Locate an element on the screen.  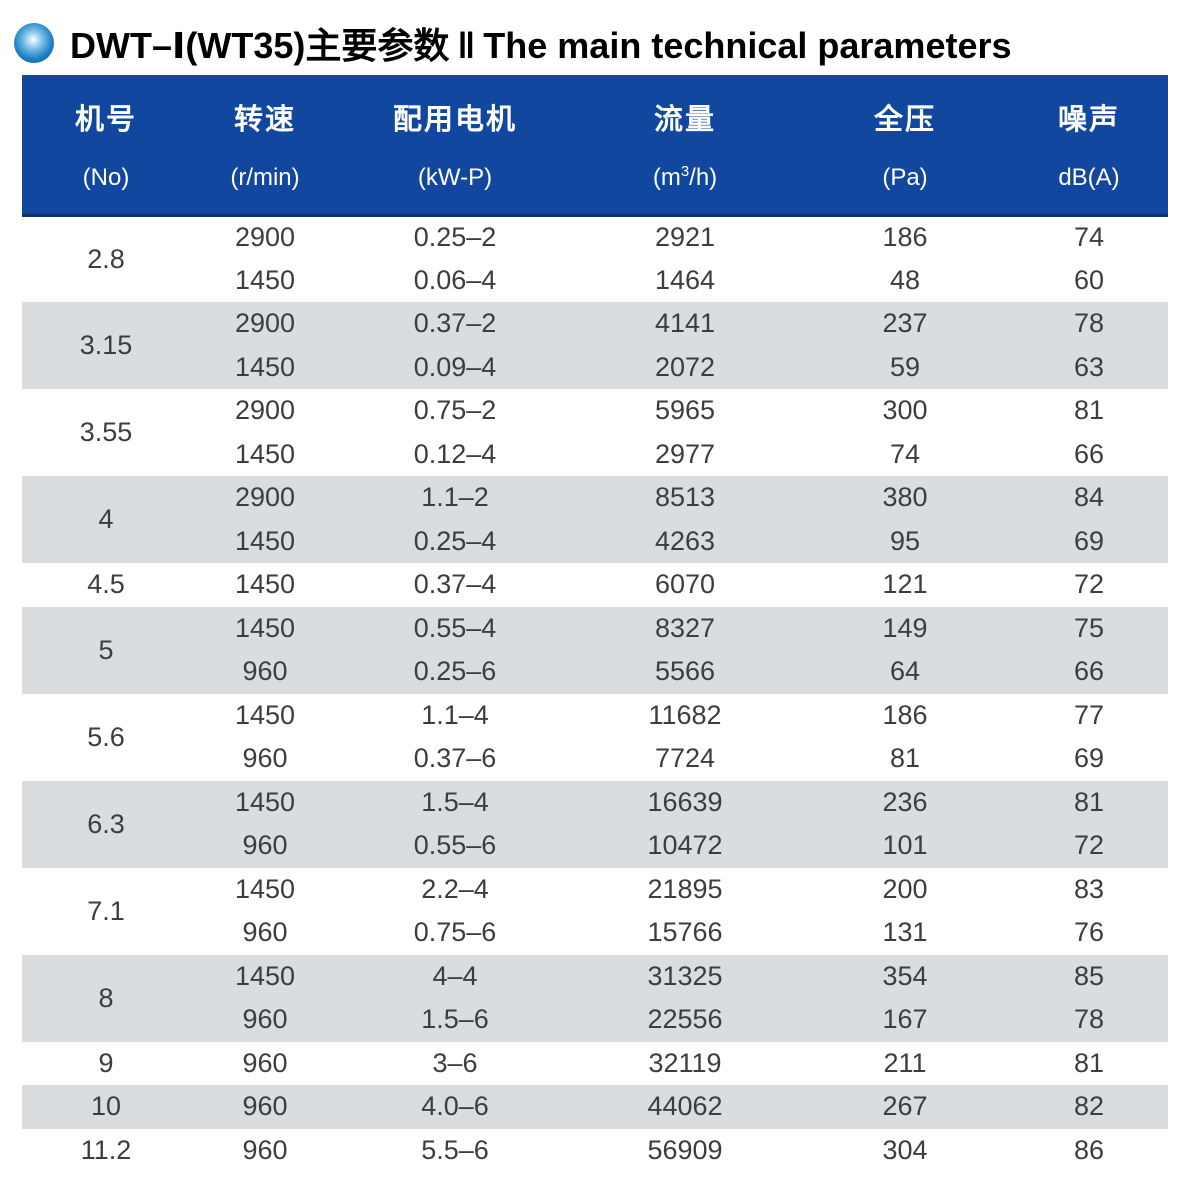
cell-model-no: 3.15 is located at coordinates (106, 345).